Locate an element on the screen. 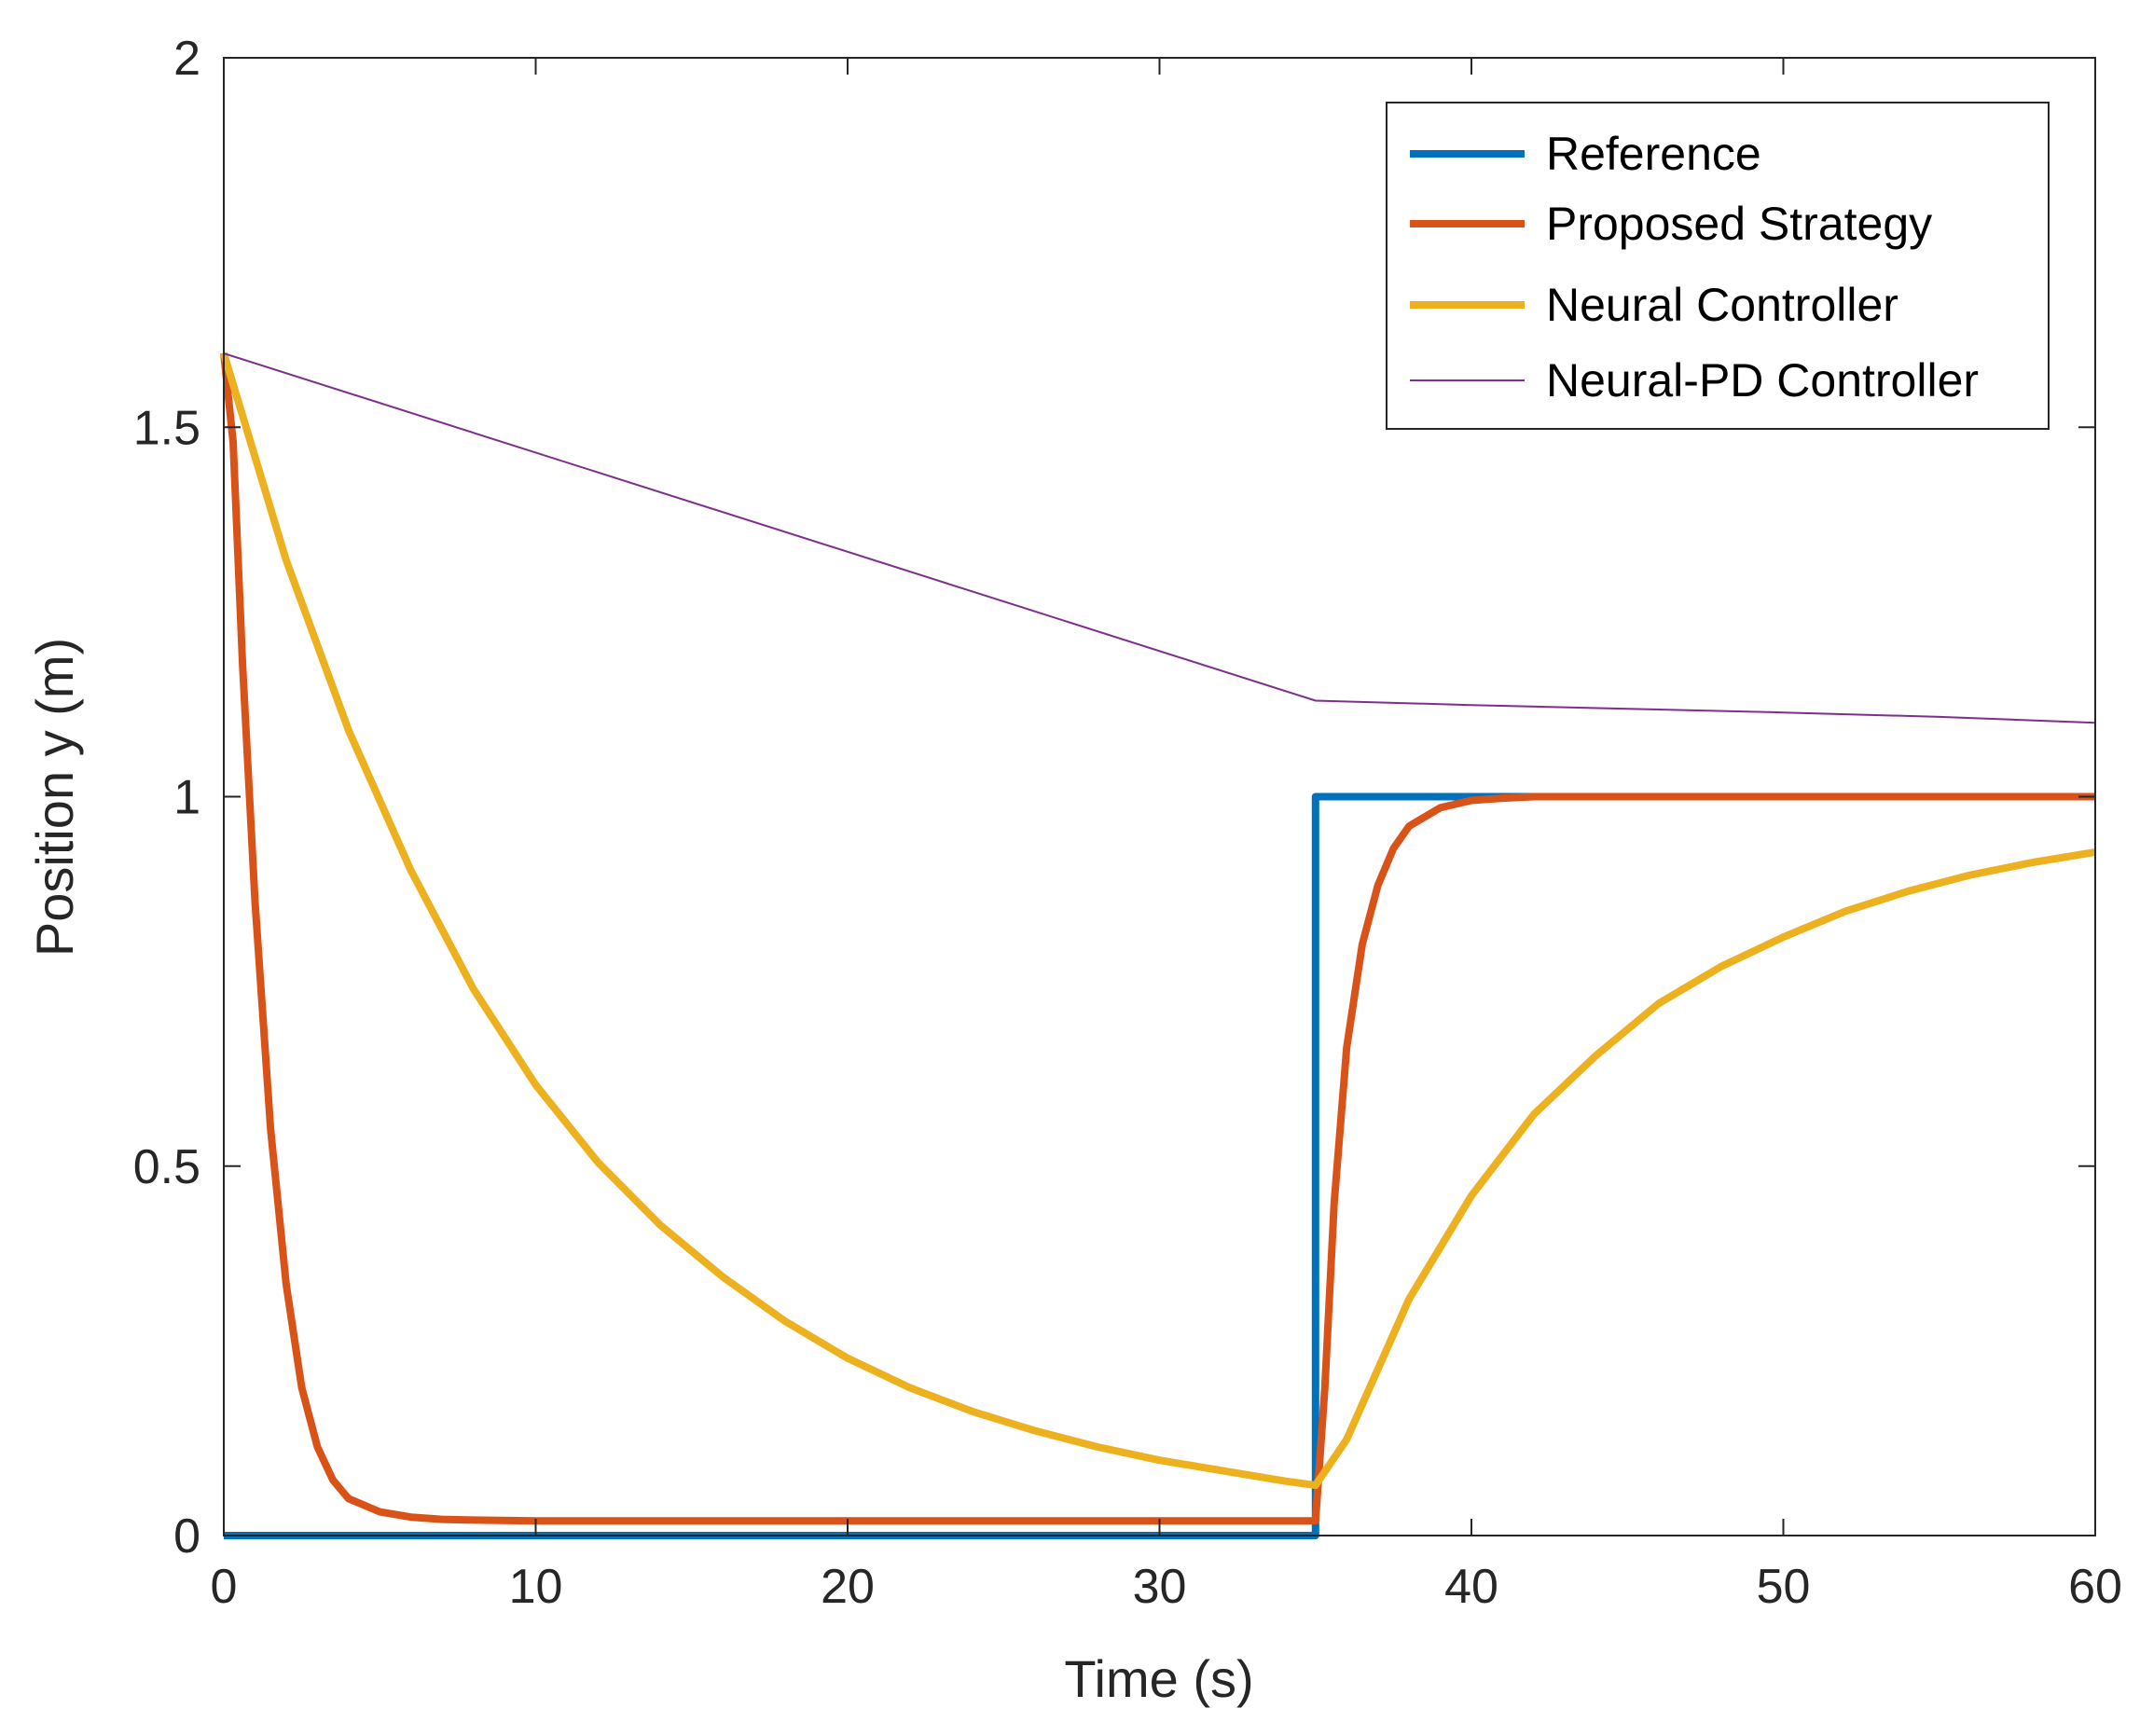  x-tick-label: 30 is located at coordinates (1160, 1587).